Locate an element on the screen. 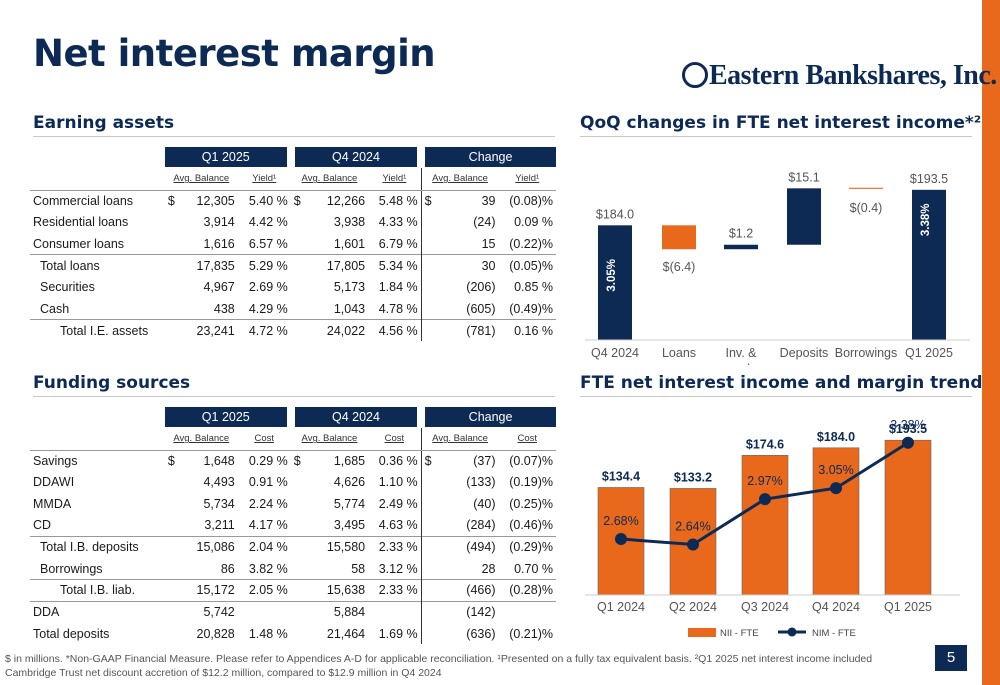 This screenshot has height=685, width=1000. cell-c2: 3.82 % is located at coordinates (268, 568).